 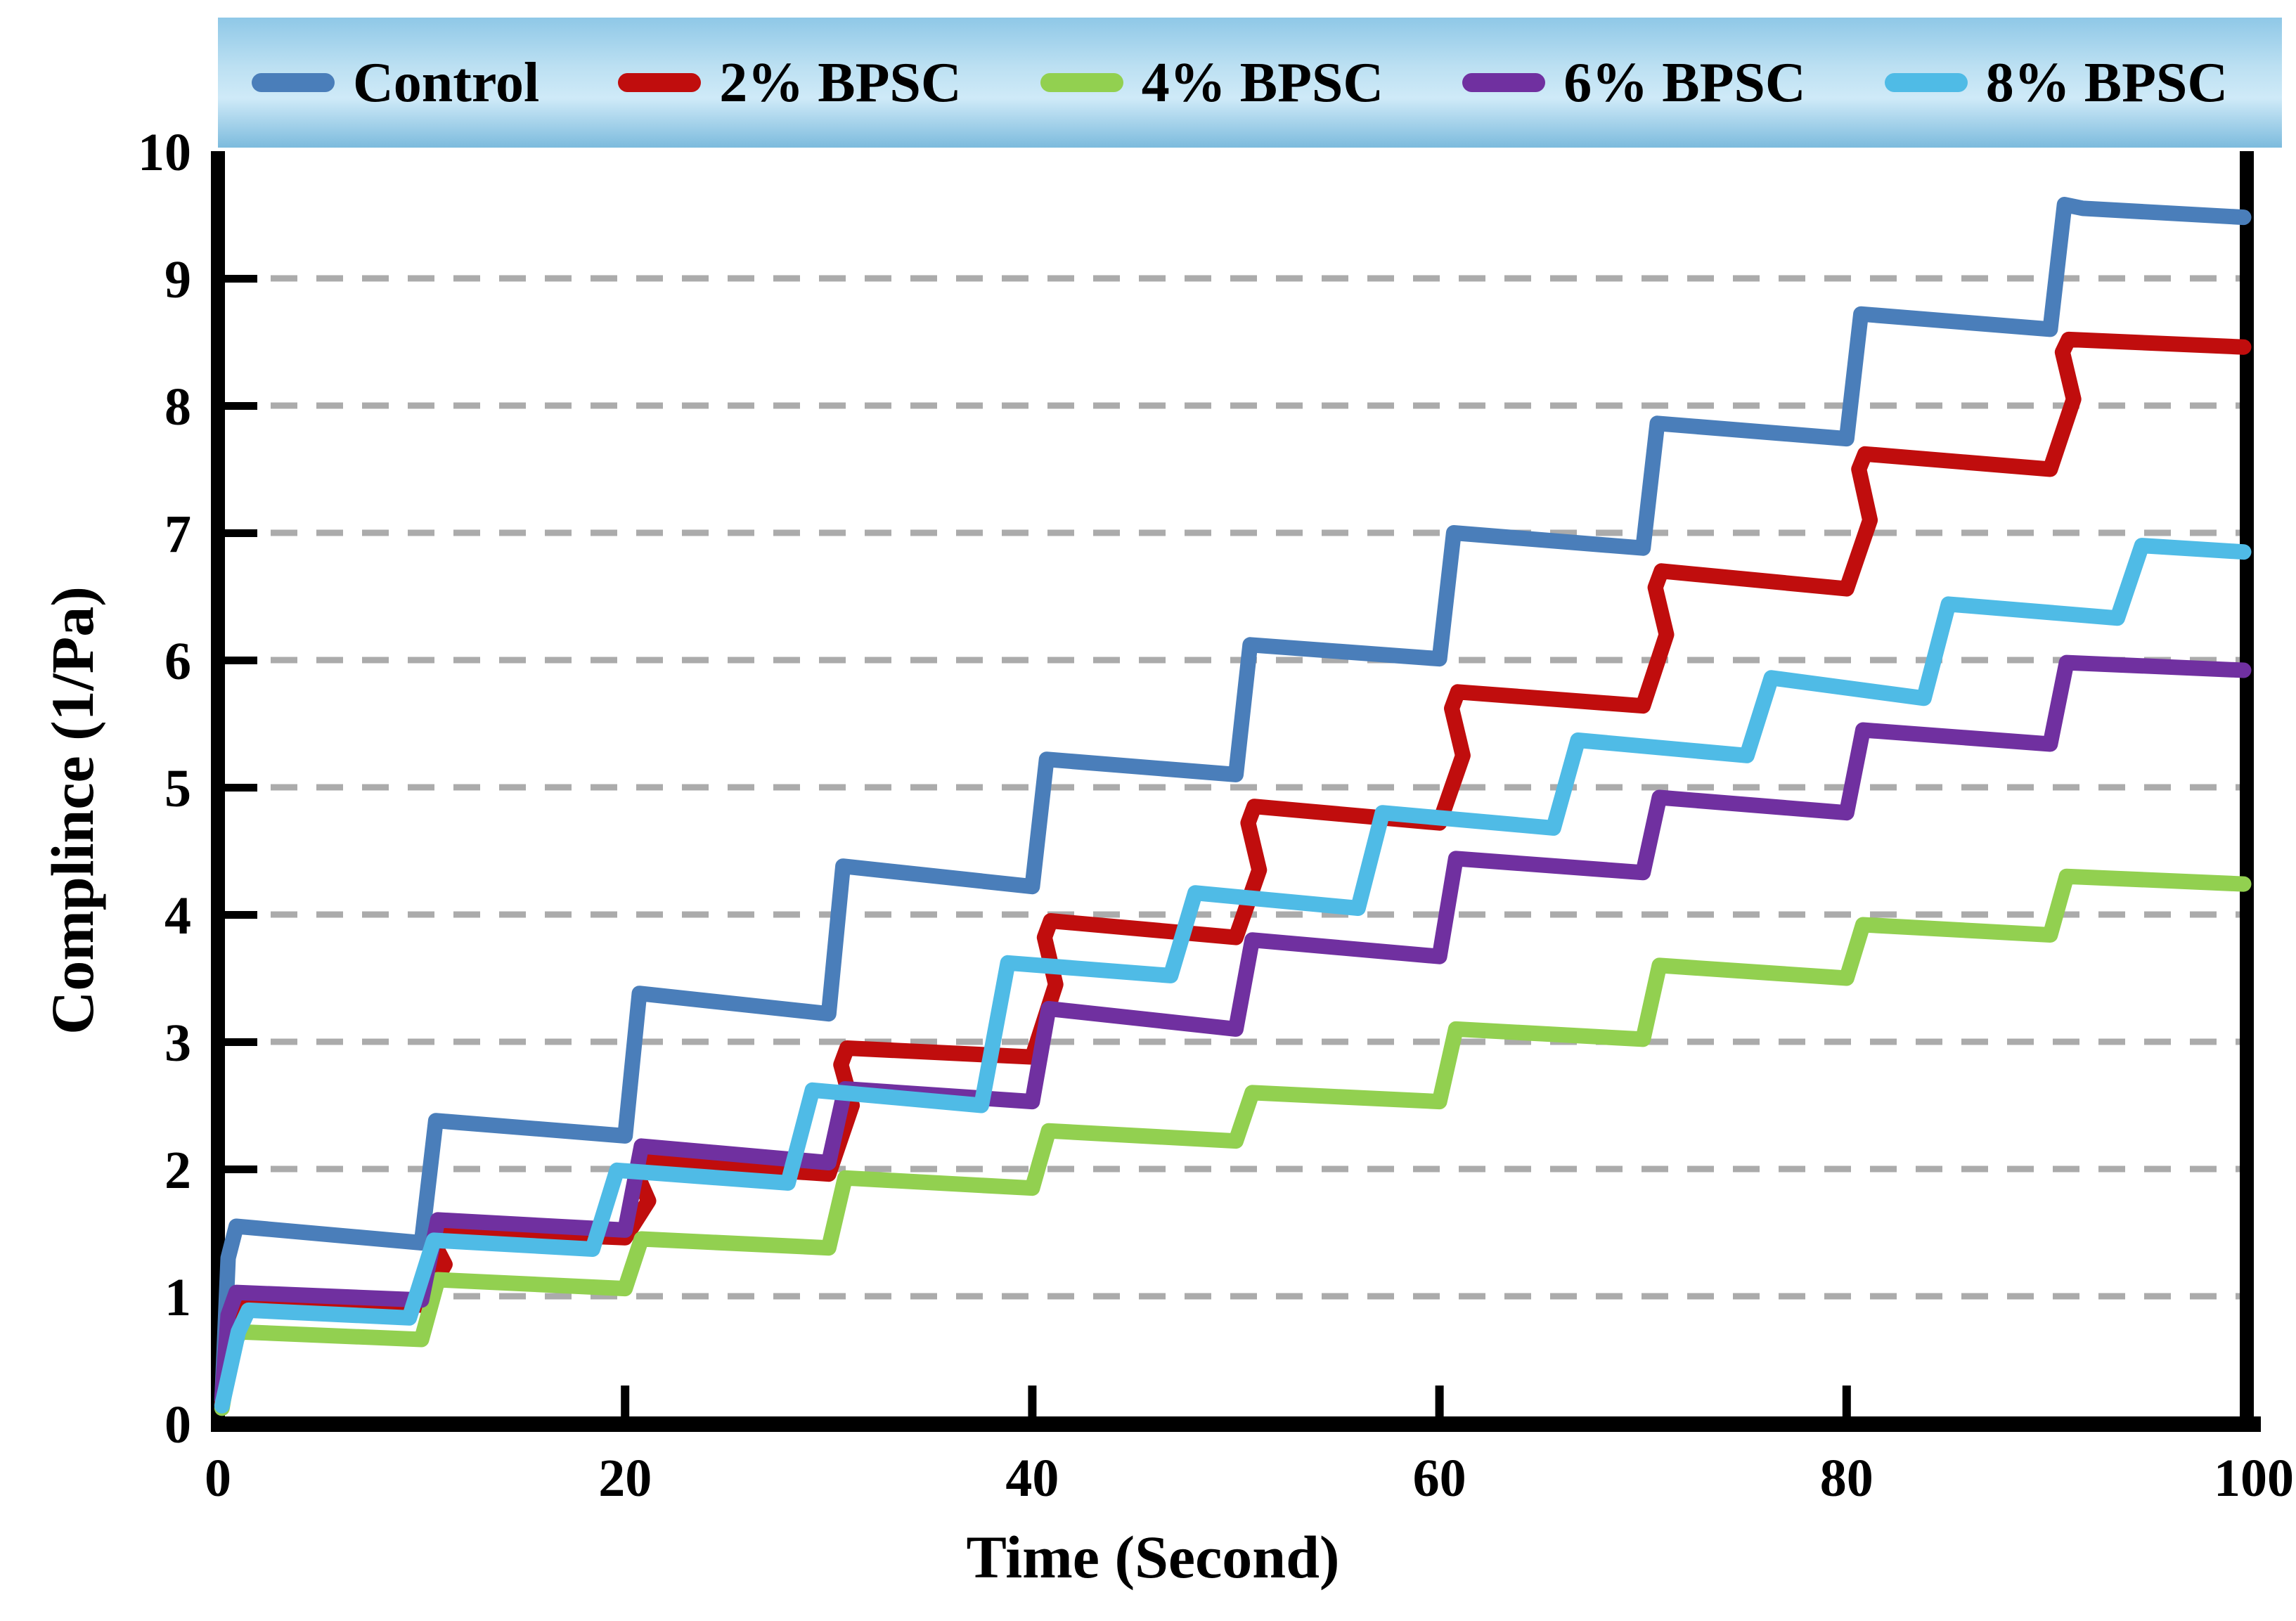 I want to click on y-tick-label-5: 5, so click(x=178, y=788).